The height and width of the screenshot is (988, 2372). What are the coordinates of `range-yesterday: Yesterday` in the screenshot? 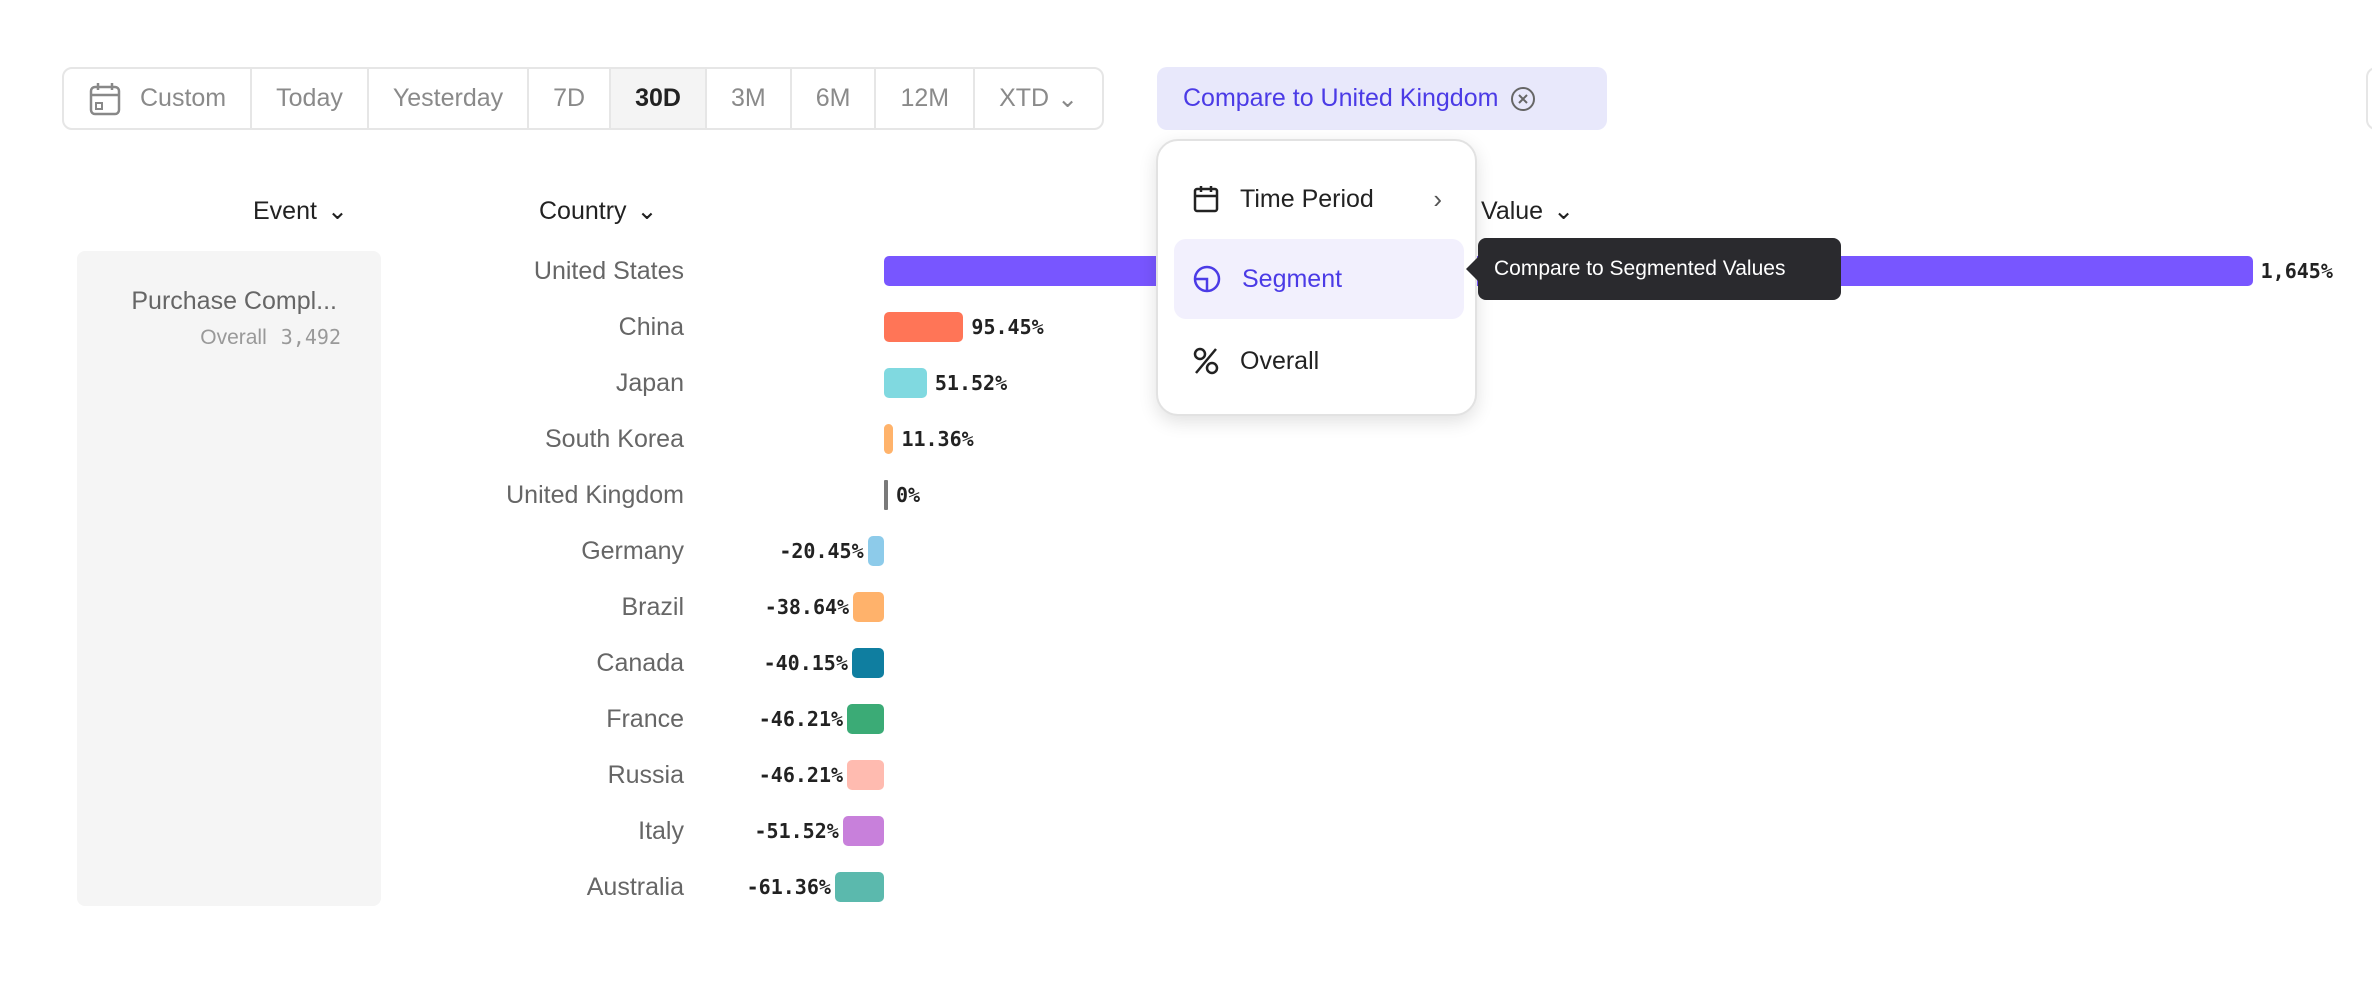 It's located at (449, 98).